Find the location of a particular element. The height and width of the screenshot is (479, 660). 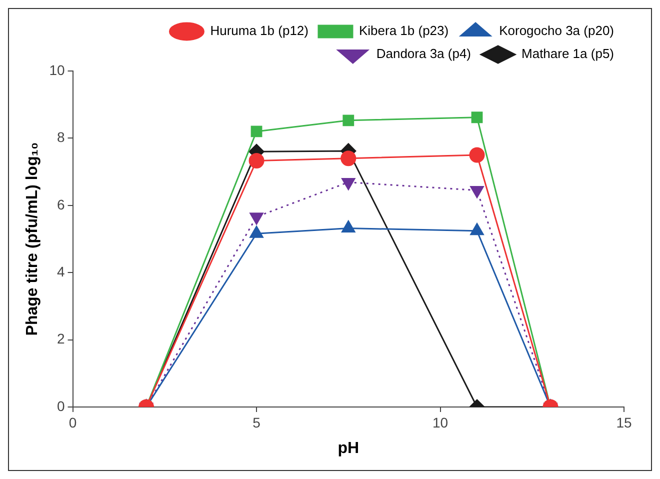

legend-label: Dandora 3a (p4) is located at coordinates (424, 54).